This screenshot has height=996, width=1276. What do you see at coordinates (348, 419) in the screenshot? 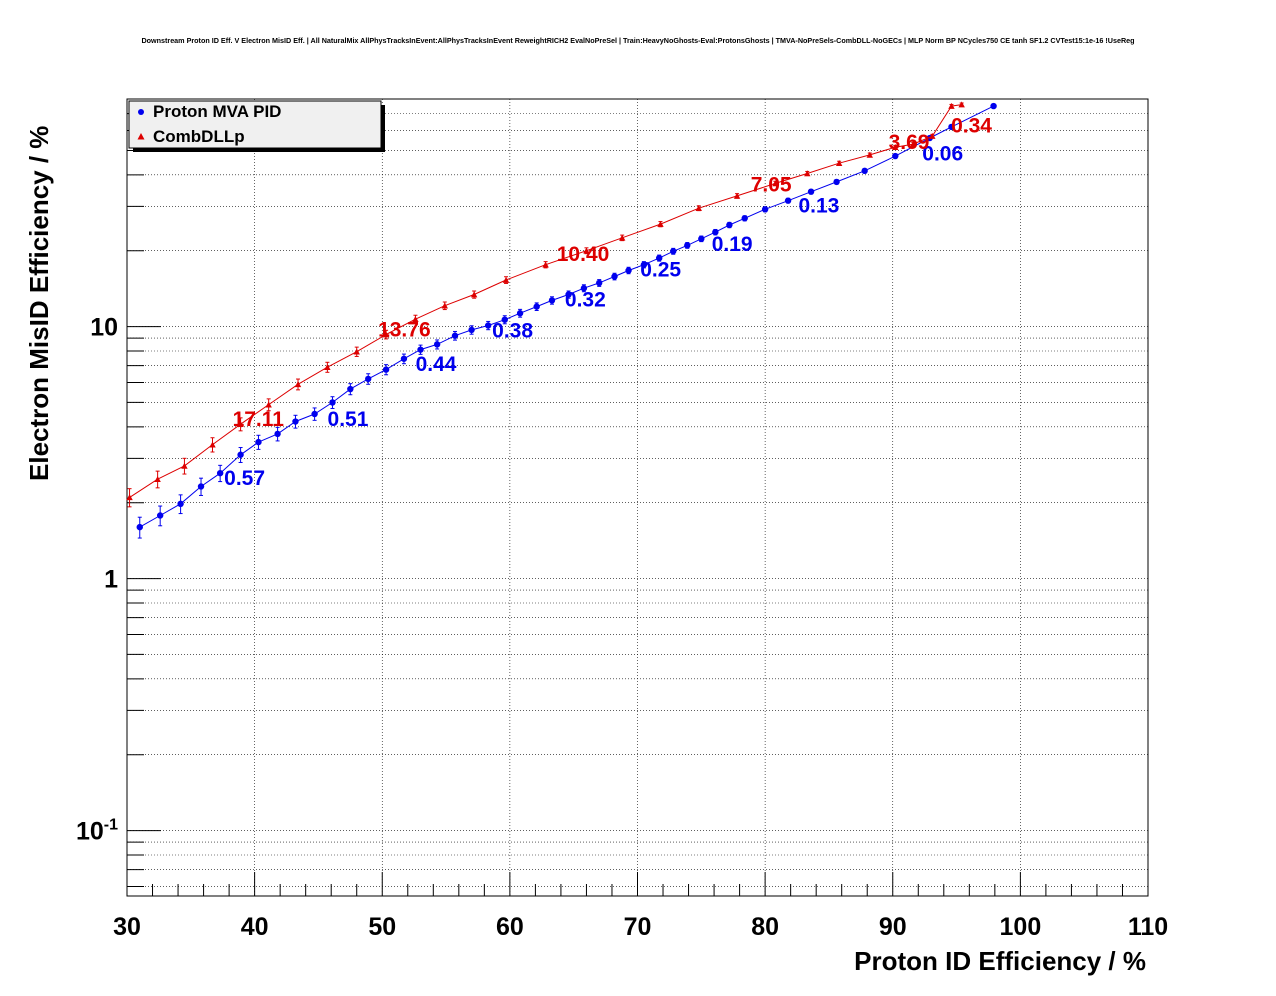
I see `data-label: 0.51` at bounding box center [348, 419].